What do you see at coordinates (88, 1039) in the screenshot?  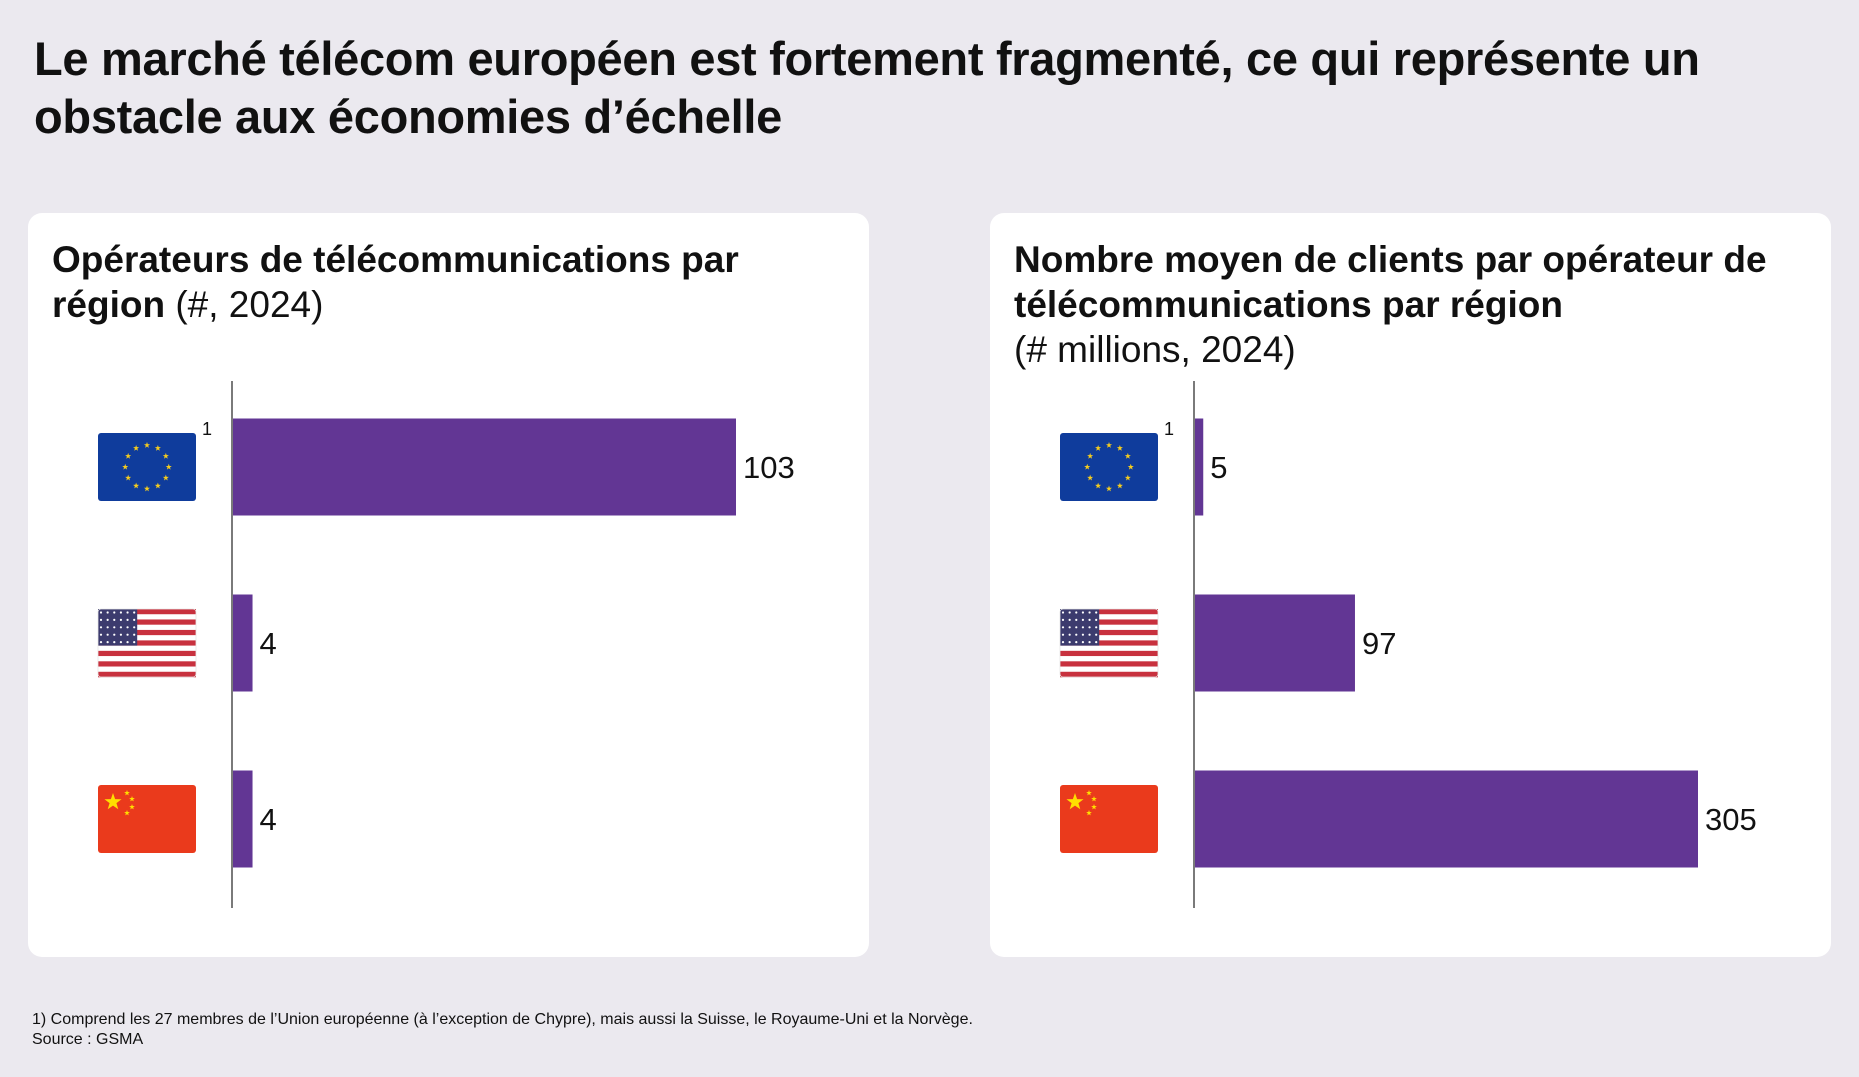 I see `source-text: Source : GSMA` at bounding box center [88, 1039].